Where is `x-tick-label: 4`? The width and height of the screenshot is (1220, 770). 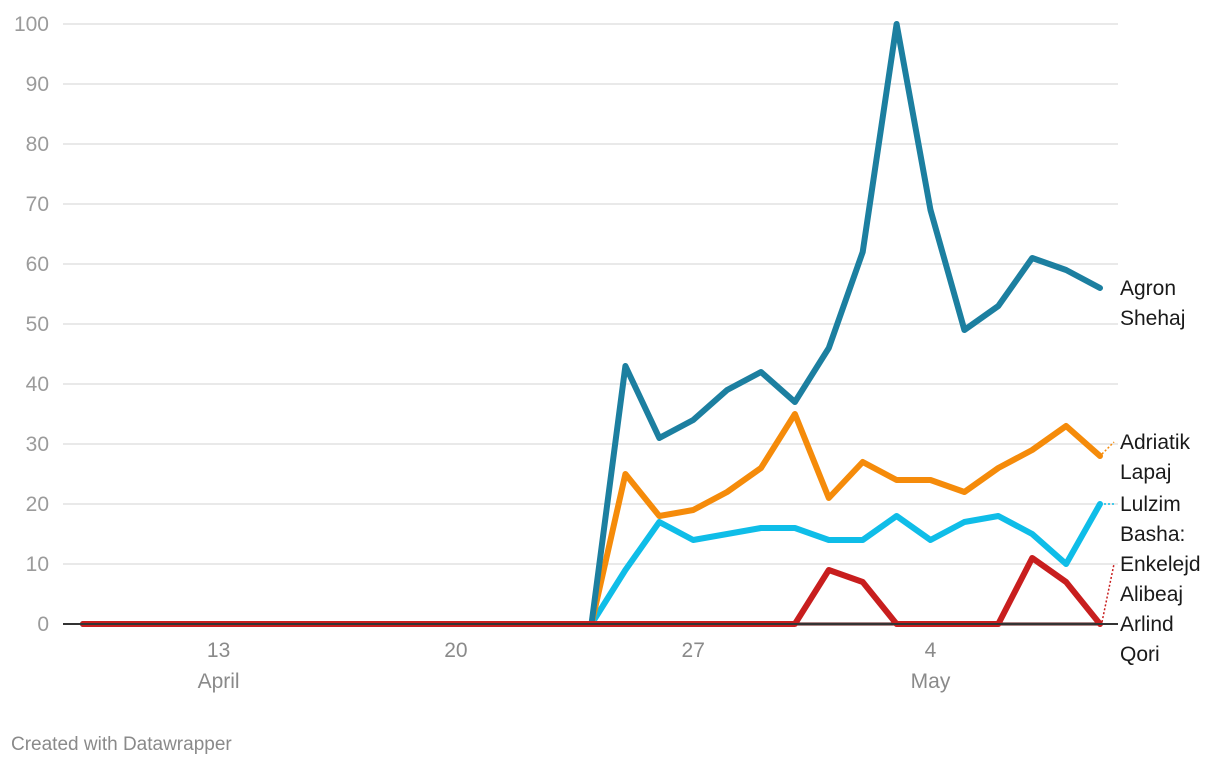
x-tick-label: 4 is located at coordinates (931, 650).